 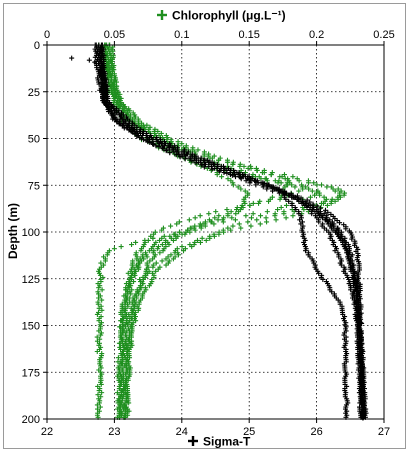 What do you see at coordinates (384, 432) in the screenshot?
I see `bottom-tick-label: 27` at bounding box center [384, 432].